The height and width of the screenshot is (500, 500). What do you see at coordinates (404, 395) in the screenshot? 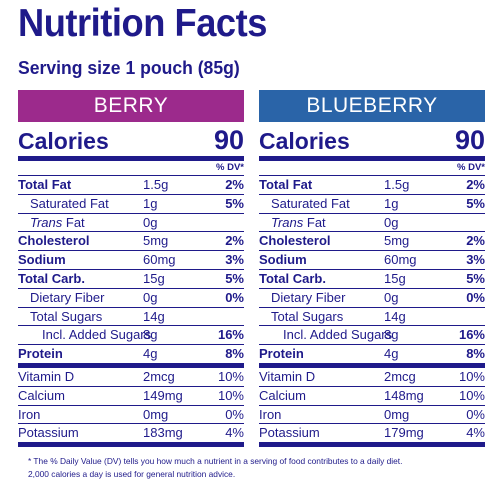
I see `nutrient-amount: 148mg` at bounding box center [404, 395].